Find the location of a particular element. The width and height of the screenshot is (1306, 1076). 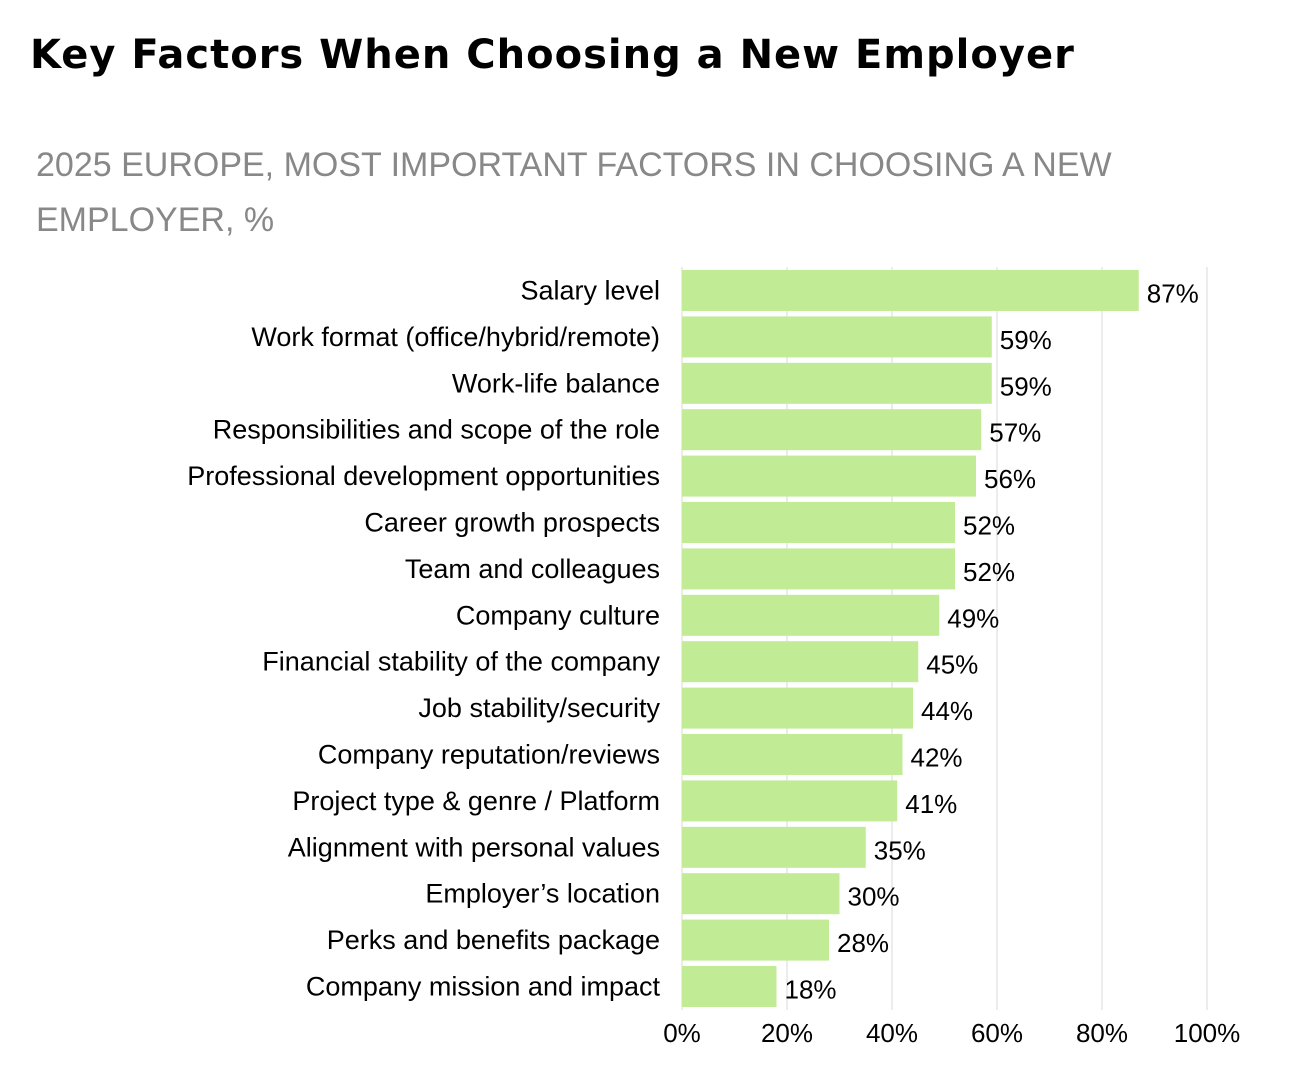

category-label-8: Financial stability of the company is located at coordinates (461, 662).